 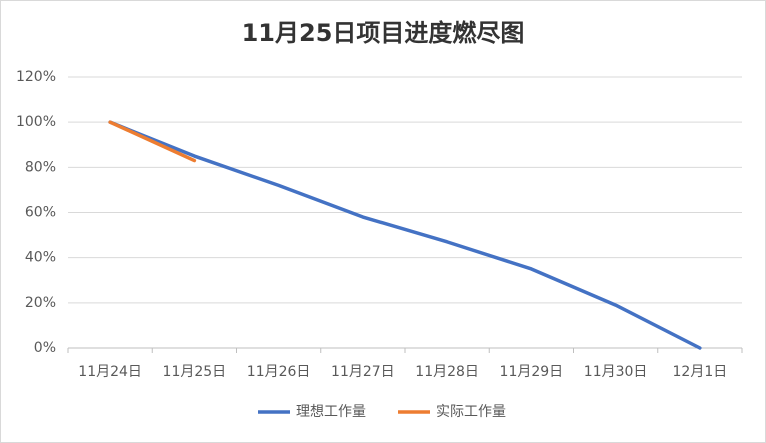 What do you see at coordinates (152, 141) in the screenshot?
I see `series-line` at bounding box center [152, 141].